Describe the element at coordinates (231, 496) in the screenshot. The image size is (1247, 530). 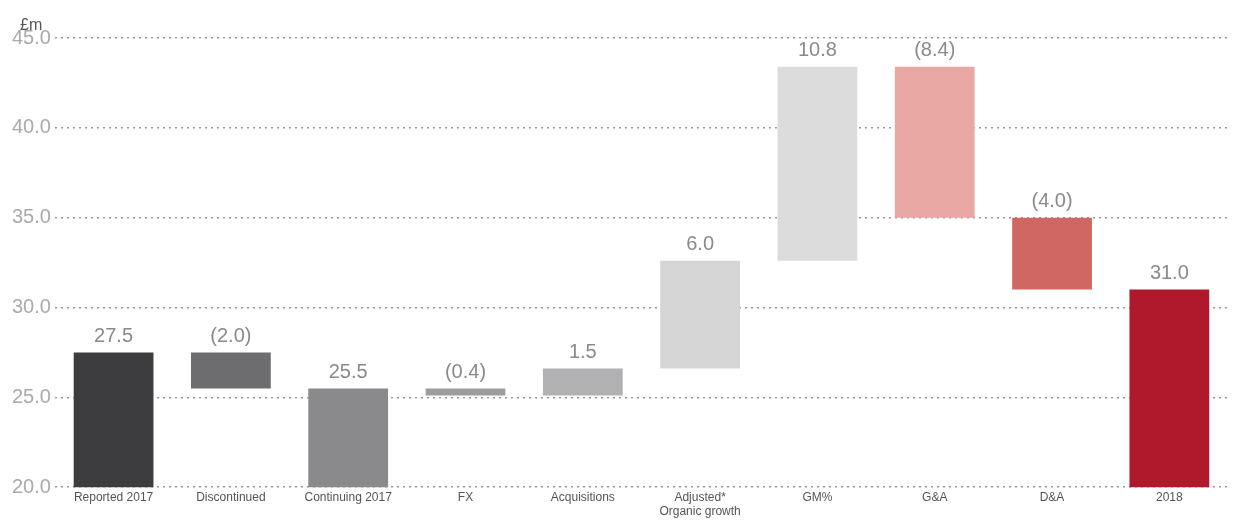
I see `x-tick-label: Discontinued` at that location.